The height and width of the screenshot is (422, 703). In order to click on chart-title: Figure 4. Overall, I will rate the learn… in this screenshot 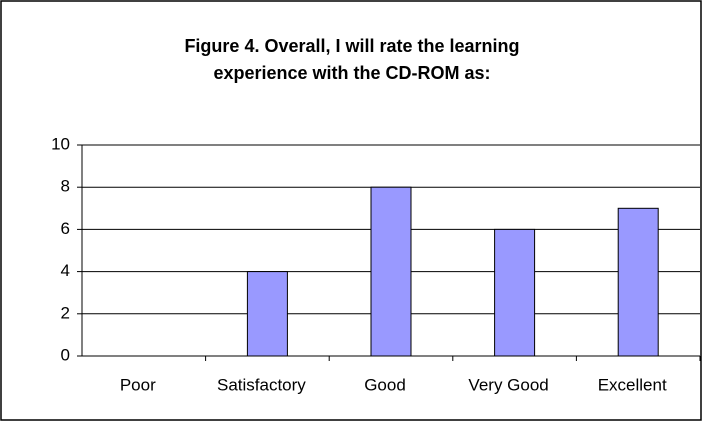, I will do `click(351, 46)`.